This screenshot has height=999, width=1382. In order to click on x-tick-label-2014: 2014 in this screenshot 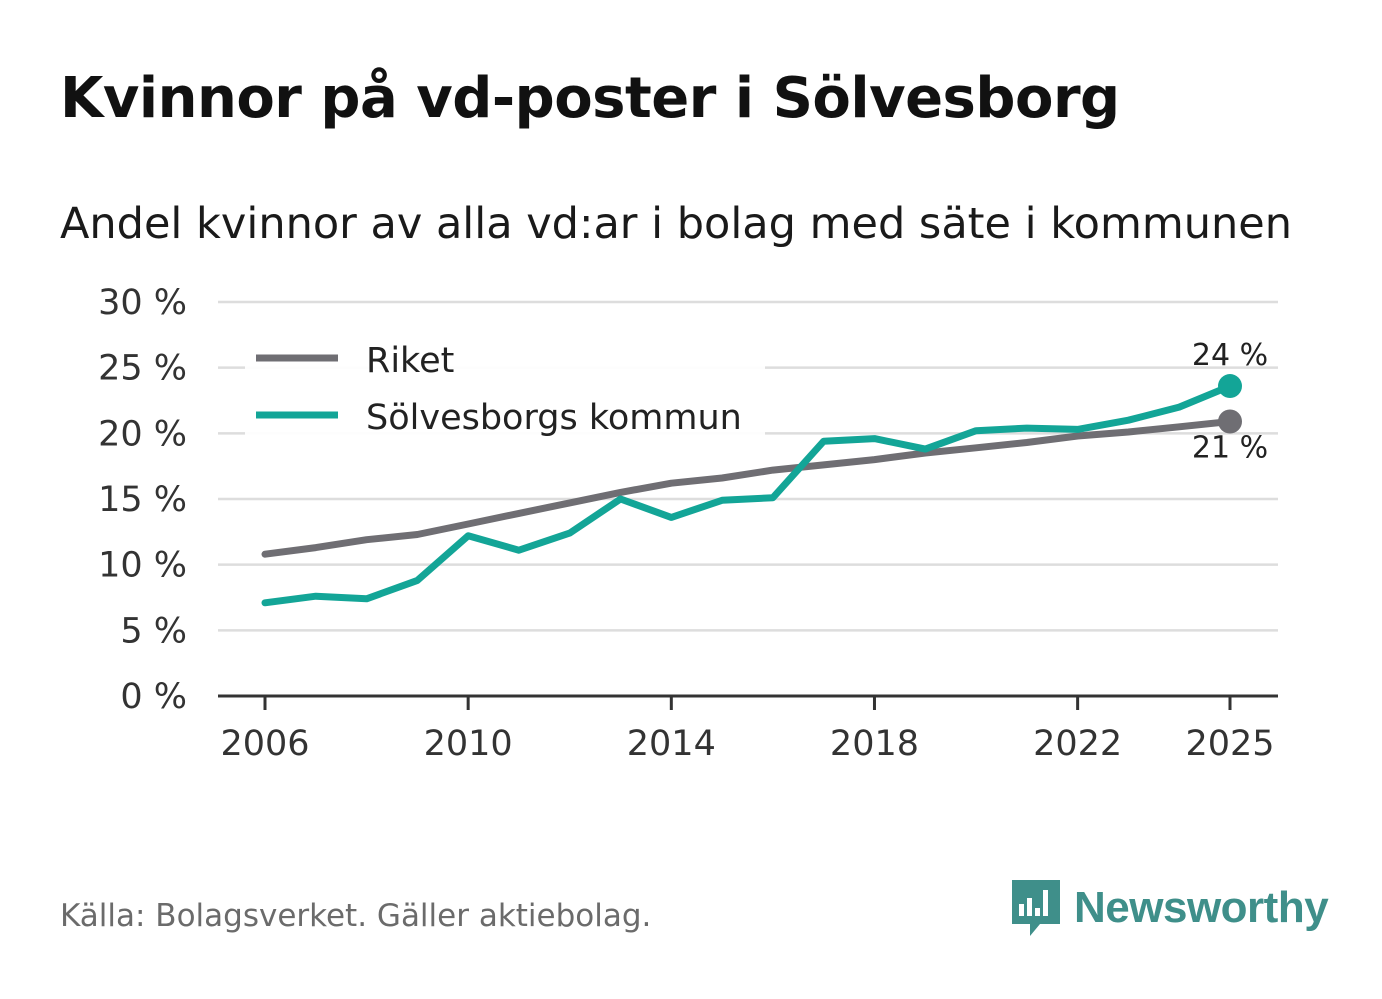, I will do `click(671, 744)`.